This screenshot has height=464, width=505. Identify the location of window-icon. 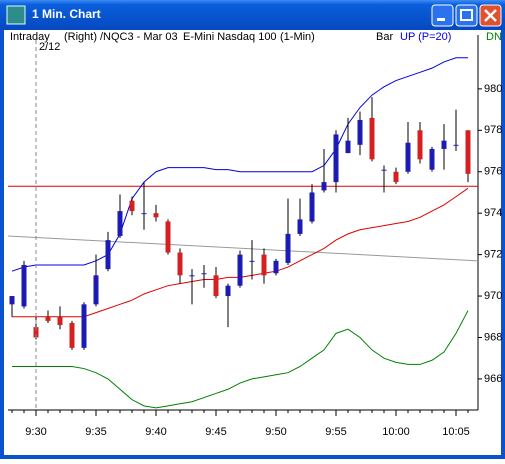
(16, 15).